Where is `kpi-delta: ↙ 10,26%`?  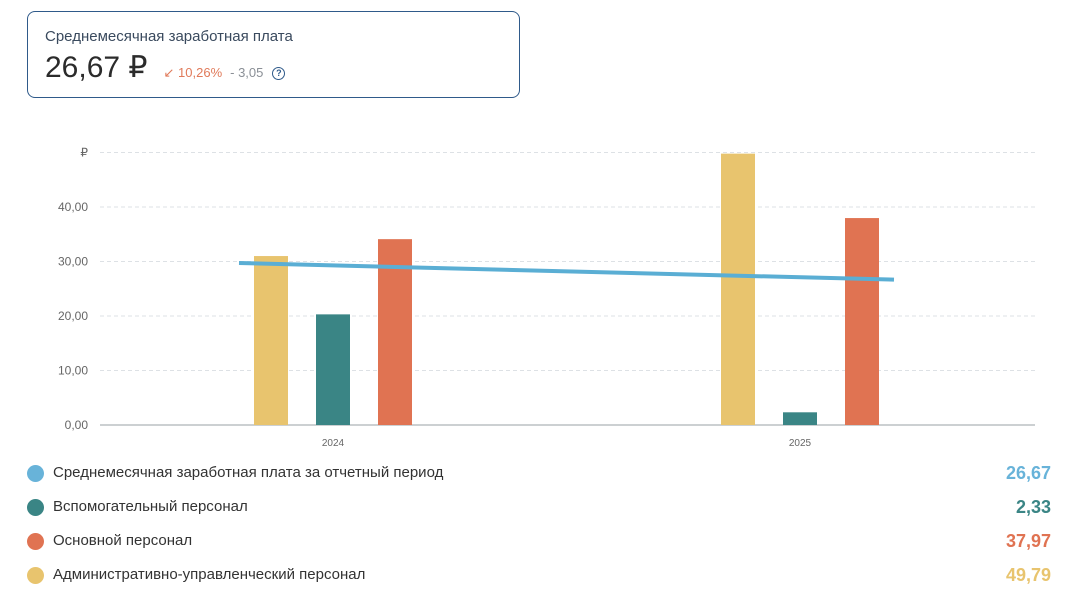
kpi-delta: ↙ 10,26% is located at coordinates (193, 73).